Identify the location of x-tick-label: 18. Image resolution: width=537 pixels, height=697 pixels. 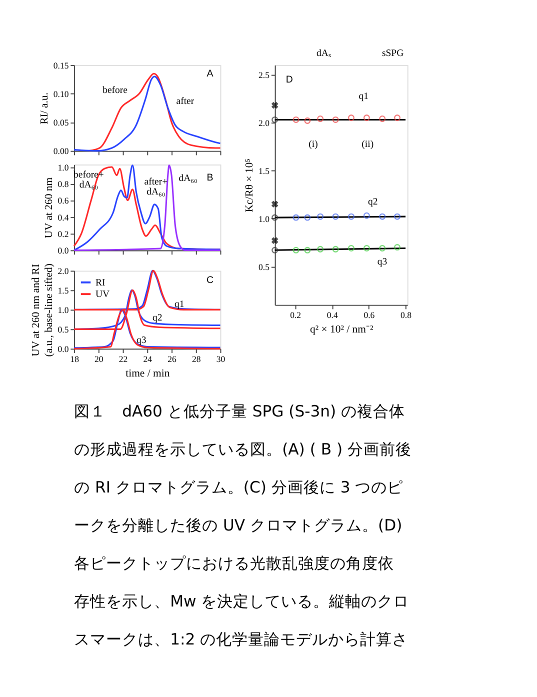
(75, 359).